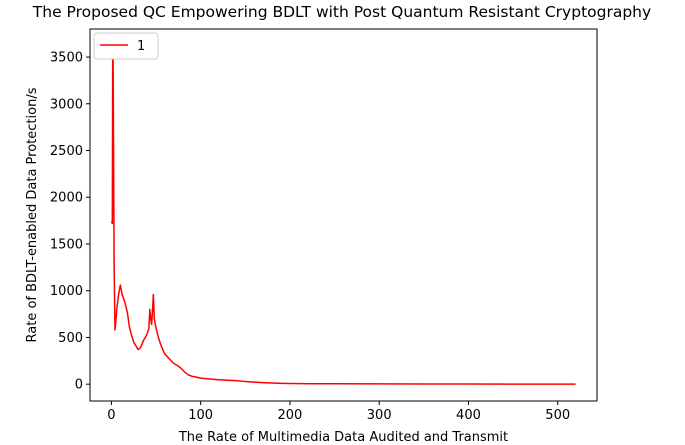  Describe the element at coordinates (338, 412) in the screenshot. I see `x-axis: 0 100 200 300 400 500` at that location.